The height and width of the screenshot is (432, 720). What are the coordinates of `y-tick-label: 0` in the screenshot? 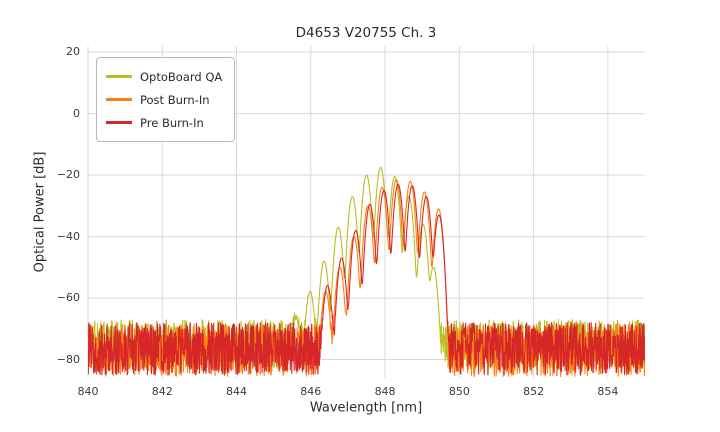 It's located at (76, 113).